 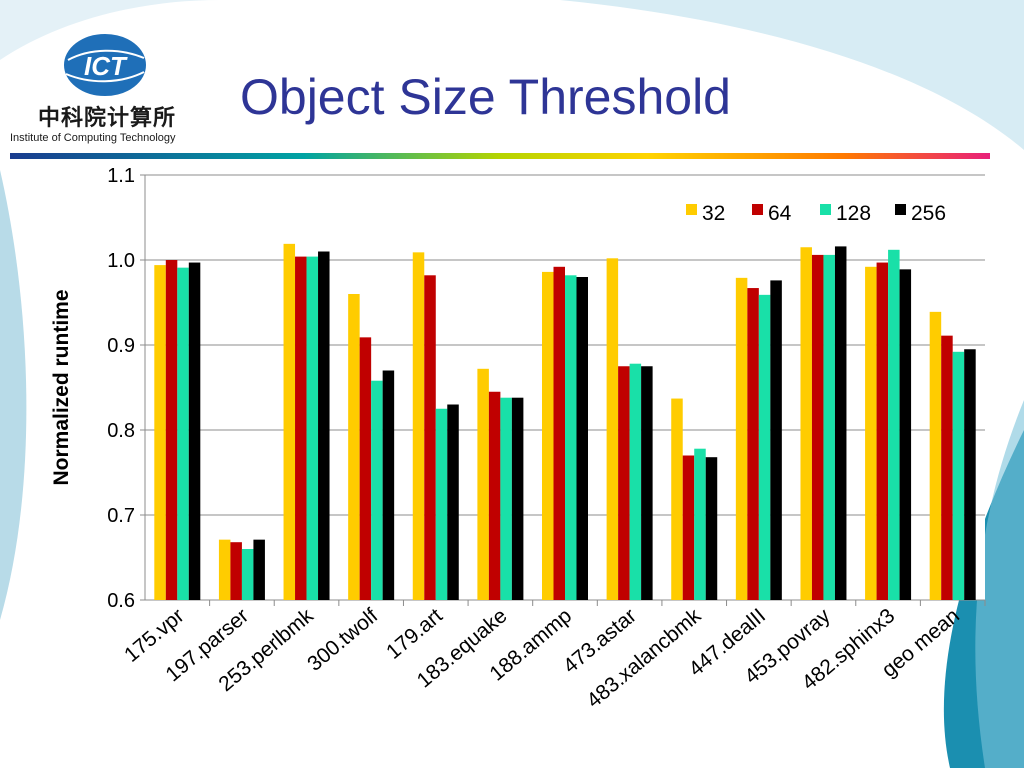 What do you see at coordinates (13, 395) in the screenshot?
I see `left-swoosh` at bounding box center [13, 395].